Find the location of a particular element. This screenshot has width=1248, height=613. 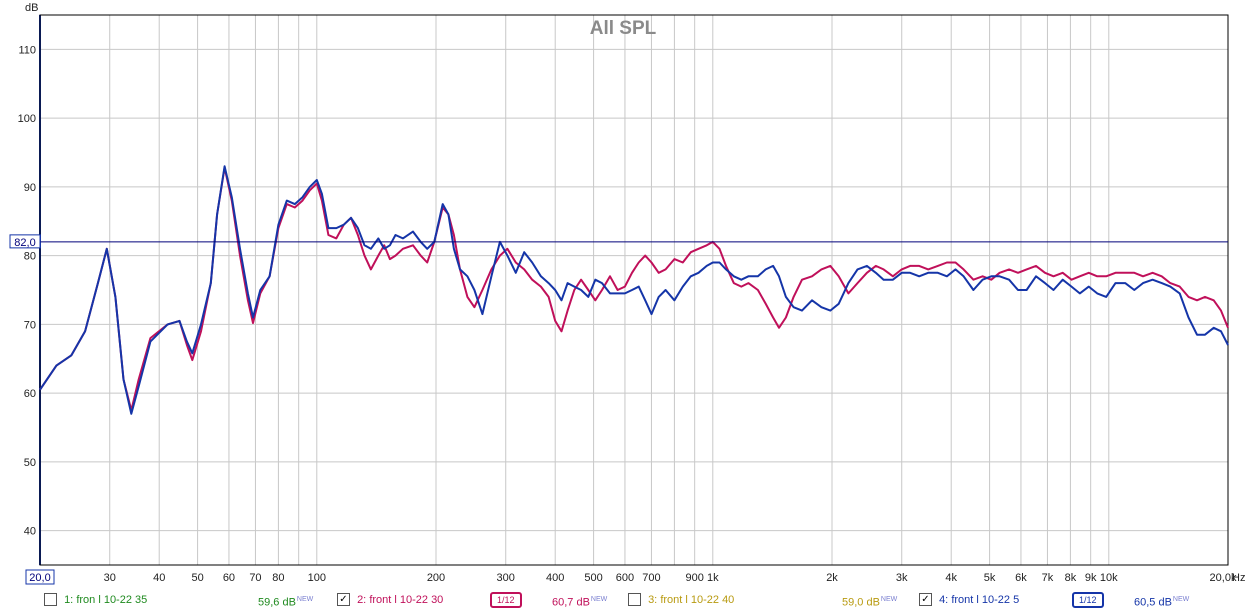

y-axis-label: dB is located at coordinates (31, 8).